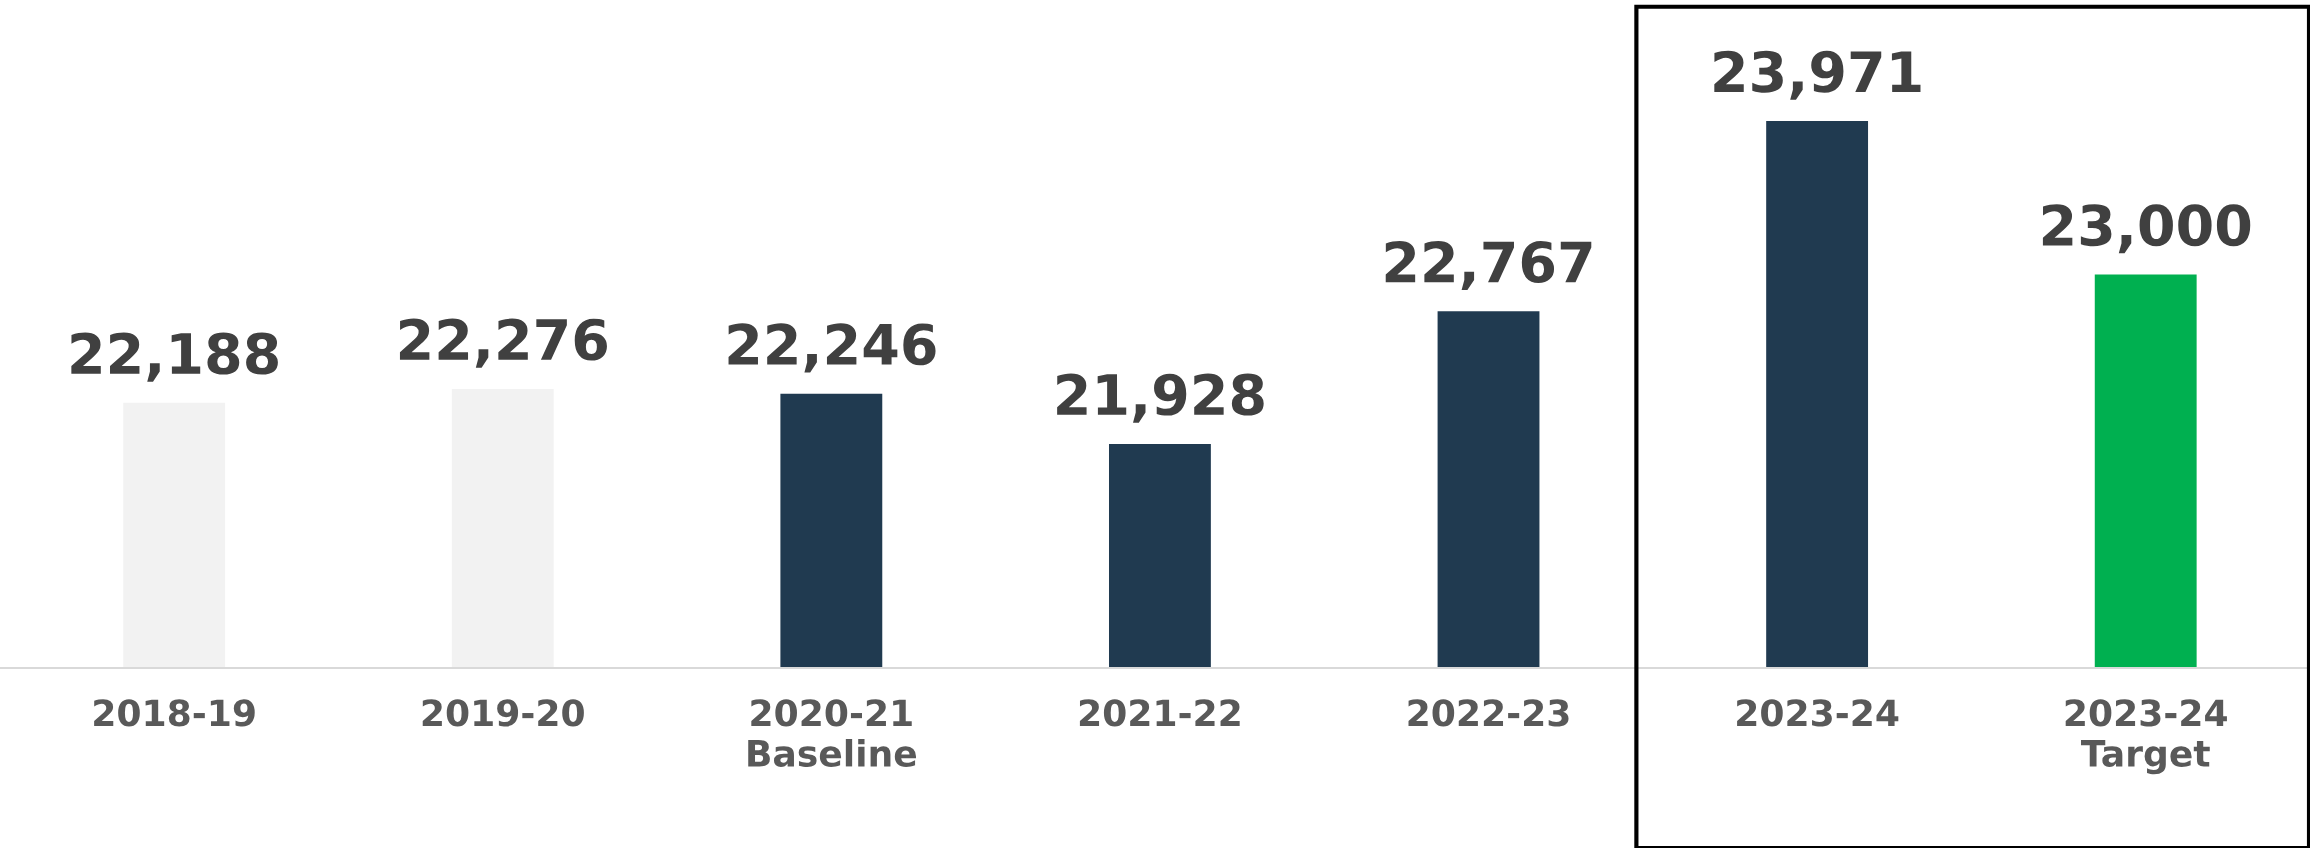 The image size is (2310, 848). What do you see at coordinates (1159, 713) in the screenshot?
I see `x-tick-label: 2021-22` at bounding box center [1159, 713].